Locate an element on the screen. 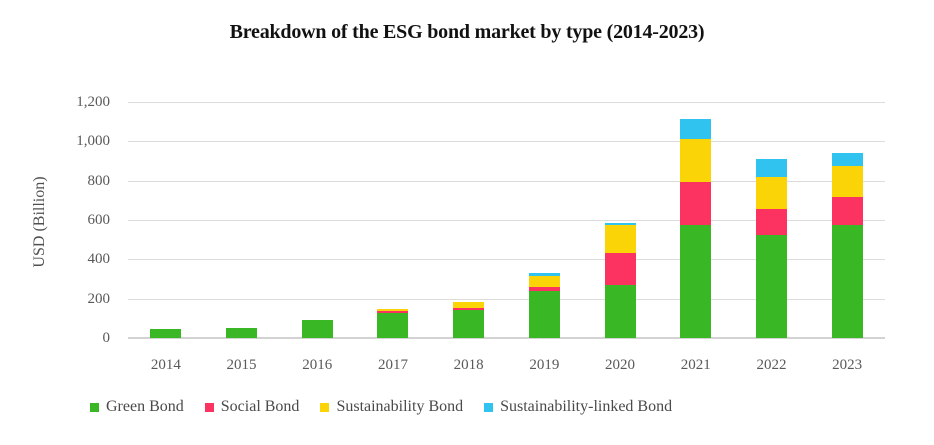 The width and height of the screenshot is (934, 445). legend-item-sustainability-linked-bond: Sustainability-linked Bond is located at coordinates (578, 407).